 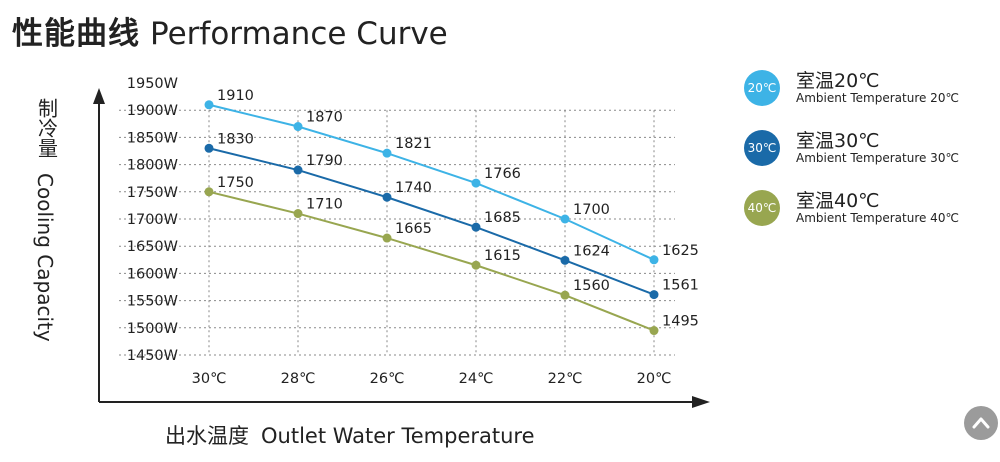 I want to click on x-tick-labels: 30℃ 28℃ 26℃ 24℃ 22℃ 20℃, so click(x=432, y=379).